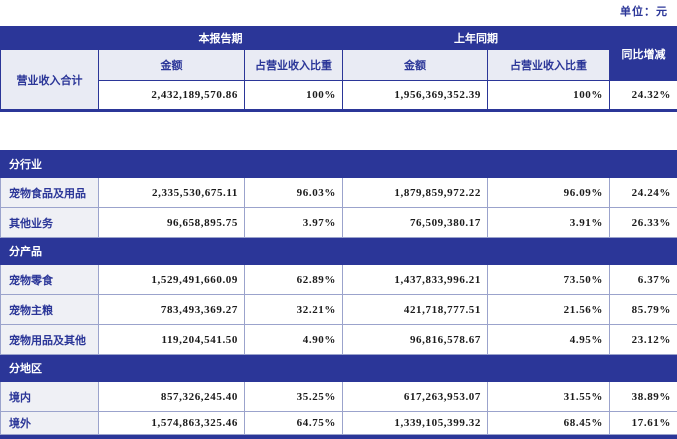  Describe the element at coordinates (49, 38) in the screenshot. I see `corner-cell` at that location.